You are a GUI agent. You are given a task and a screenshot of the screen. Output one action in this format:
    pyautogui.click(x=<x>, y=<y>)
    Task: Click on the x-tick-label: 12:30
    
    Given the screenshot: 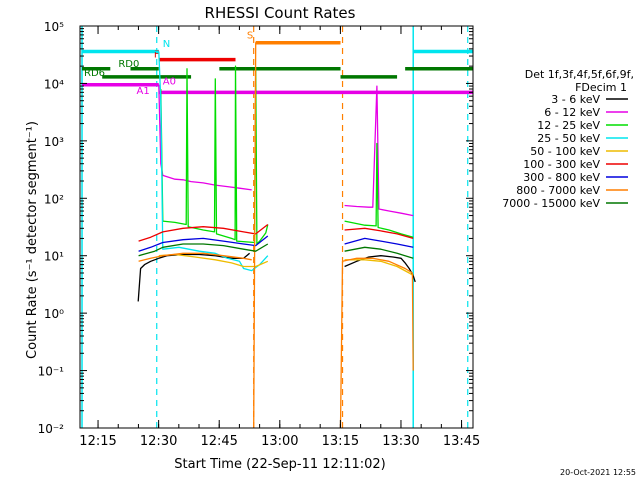 What is the action you would take?
    pyautogui.click(x=158, y=441)
    